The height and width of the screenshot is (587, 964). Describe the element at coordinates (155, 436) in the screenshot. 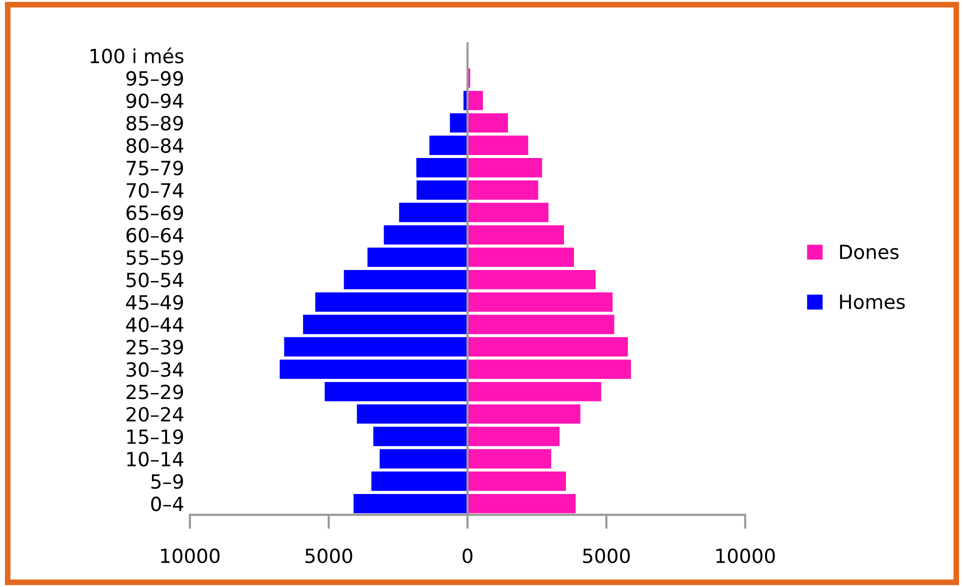

I see `y-tick-label: 15–19` at that location.